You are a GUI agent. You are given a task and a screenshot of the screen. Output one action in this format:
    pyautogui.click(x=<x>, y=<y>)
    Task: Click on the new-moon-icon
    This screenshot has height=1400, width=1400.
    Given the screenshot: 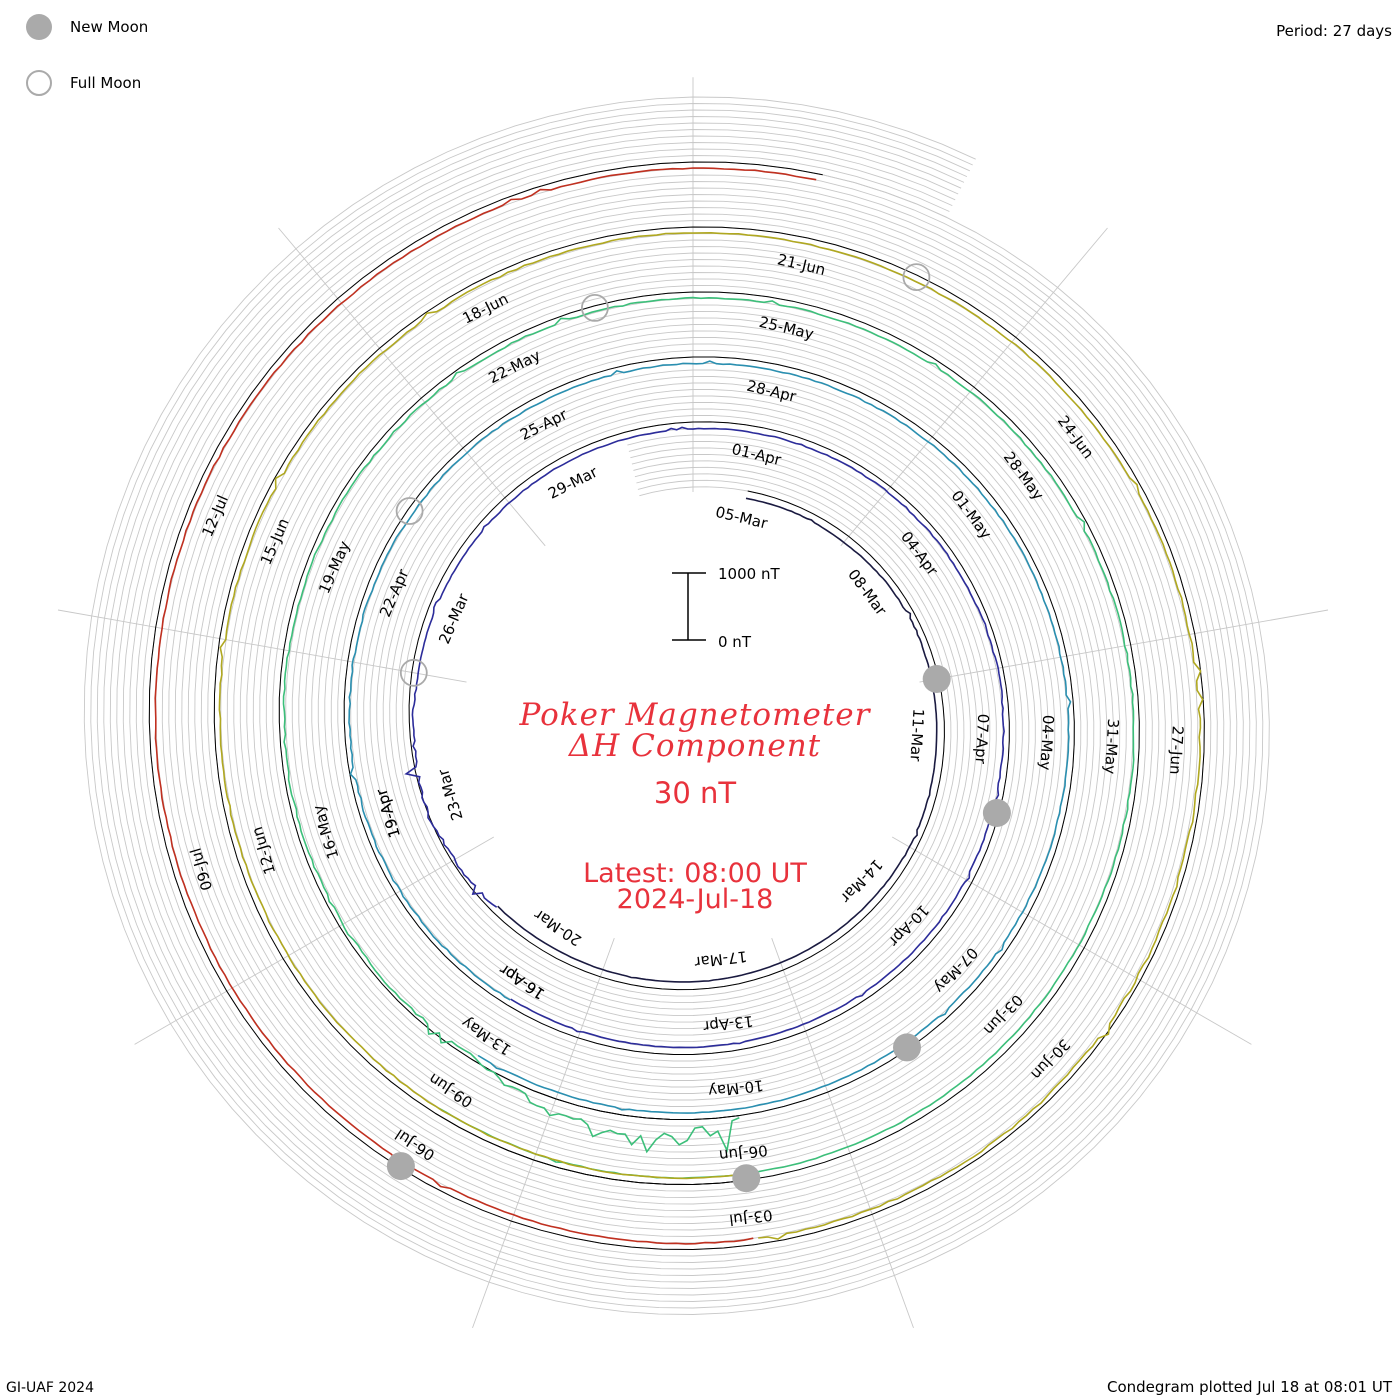 What is the action you would take?
    pyautogui.click(x=39, y=27)
    